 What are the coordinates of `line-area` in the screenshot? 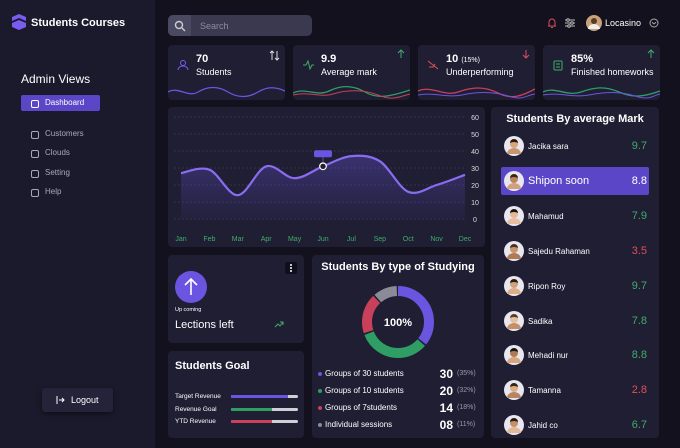 It's located at (323, 187).